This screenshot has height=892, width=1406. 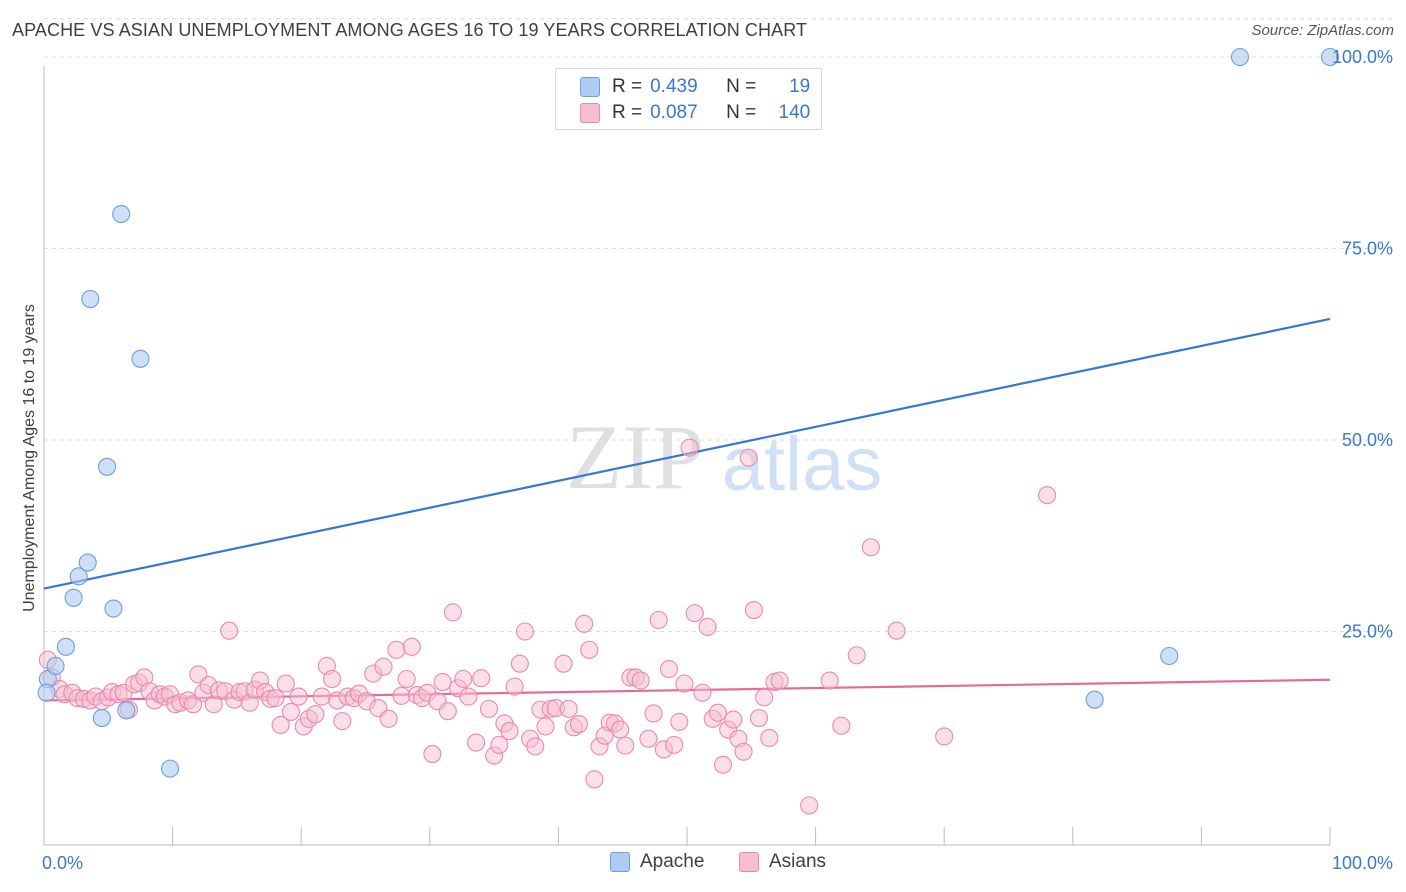 I want to click on legend-item-asians: Asians, so click(x=782, y=862).